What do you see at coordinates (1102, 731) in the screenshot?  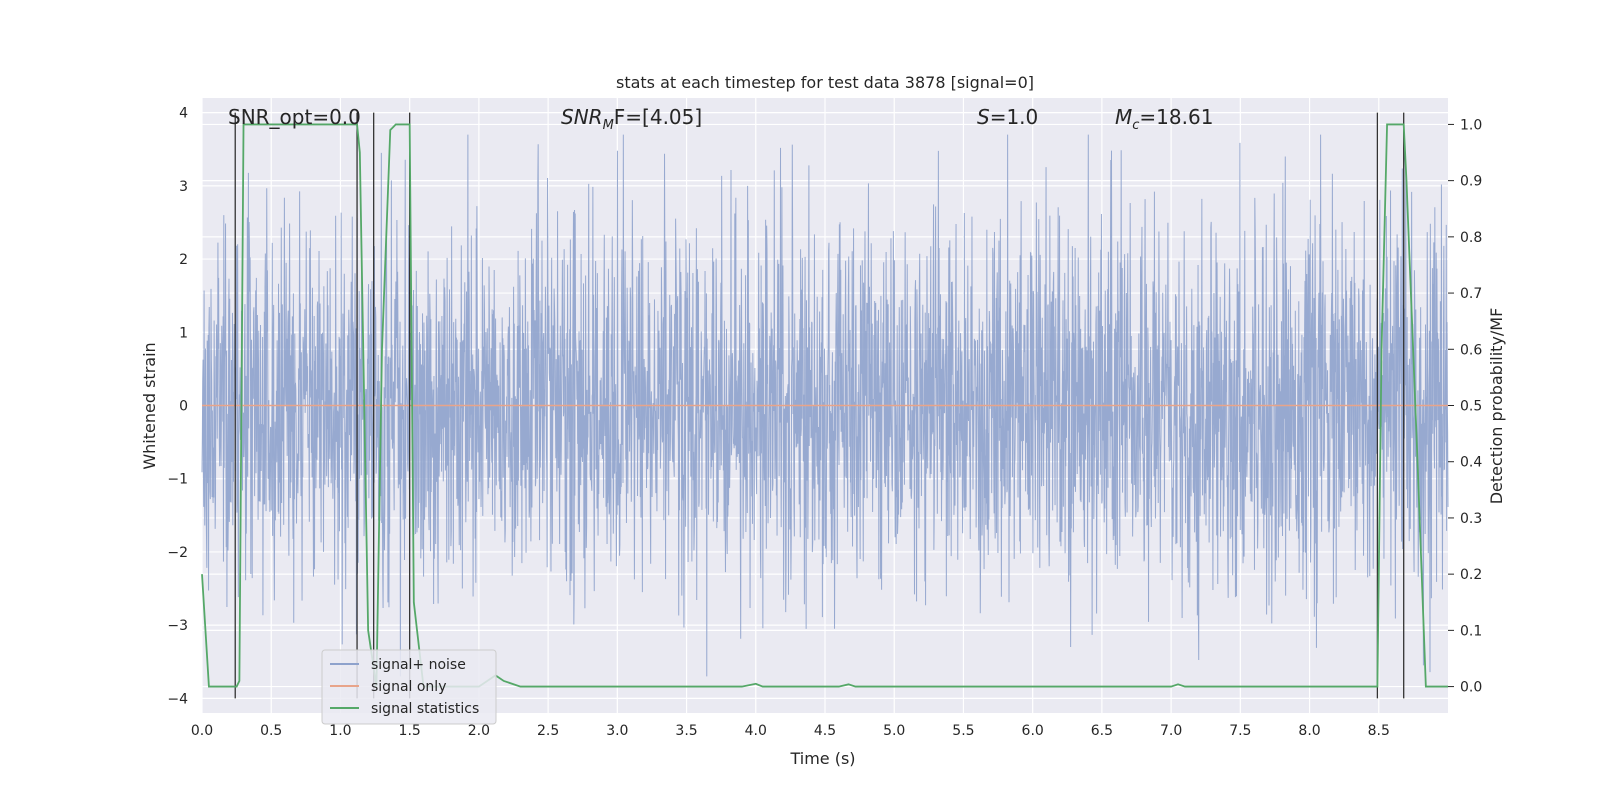 I see `x-tick-label: 6.5` at bounding box center [1102, 731].